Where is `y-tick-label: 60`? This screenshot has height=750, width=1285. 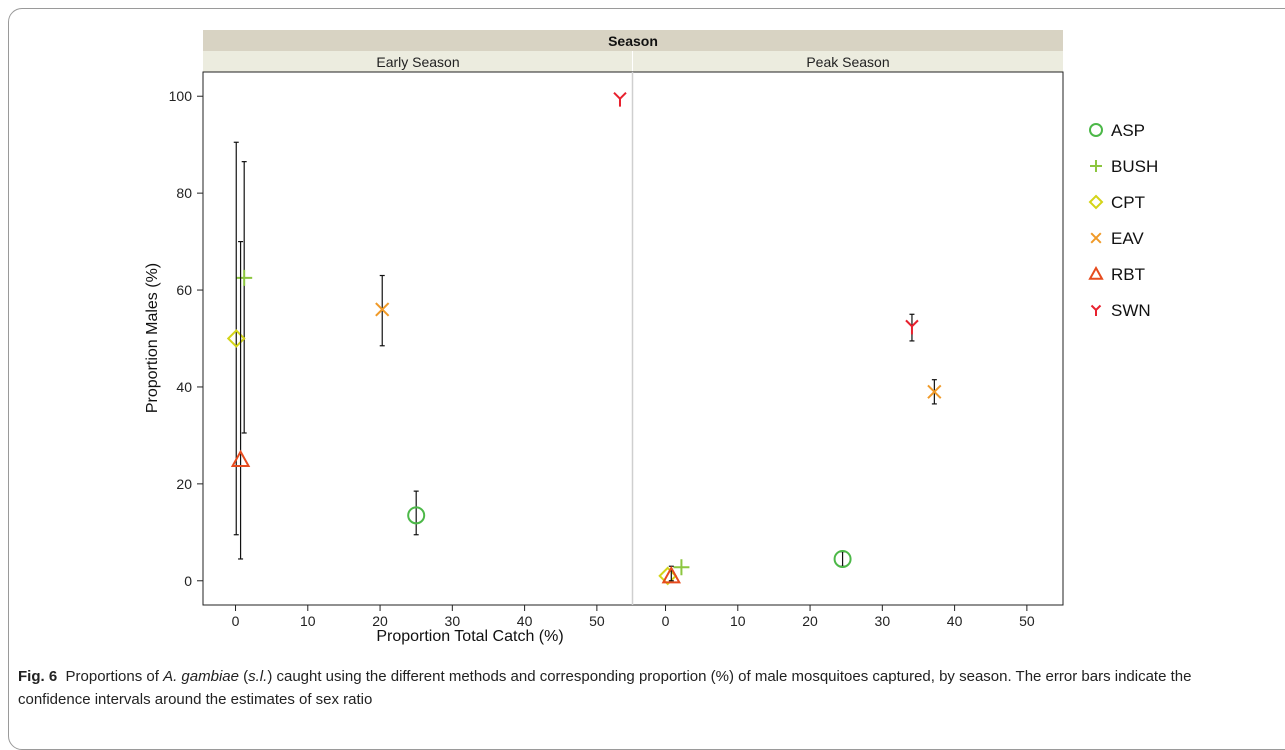 y-tick-label: 60 is located at coordinates (184, 290).